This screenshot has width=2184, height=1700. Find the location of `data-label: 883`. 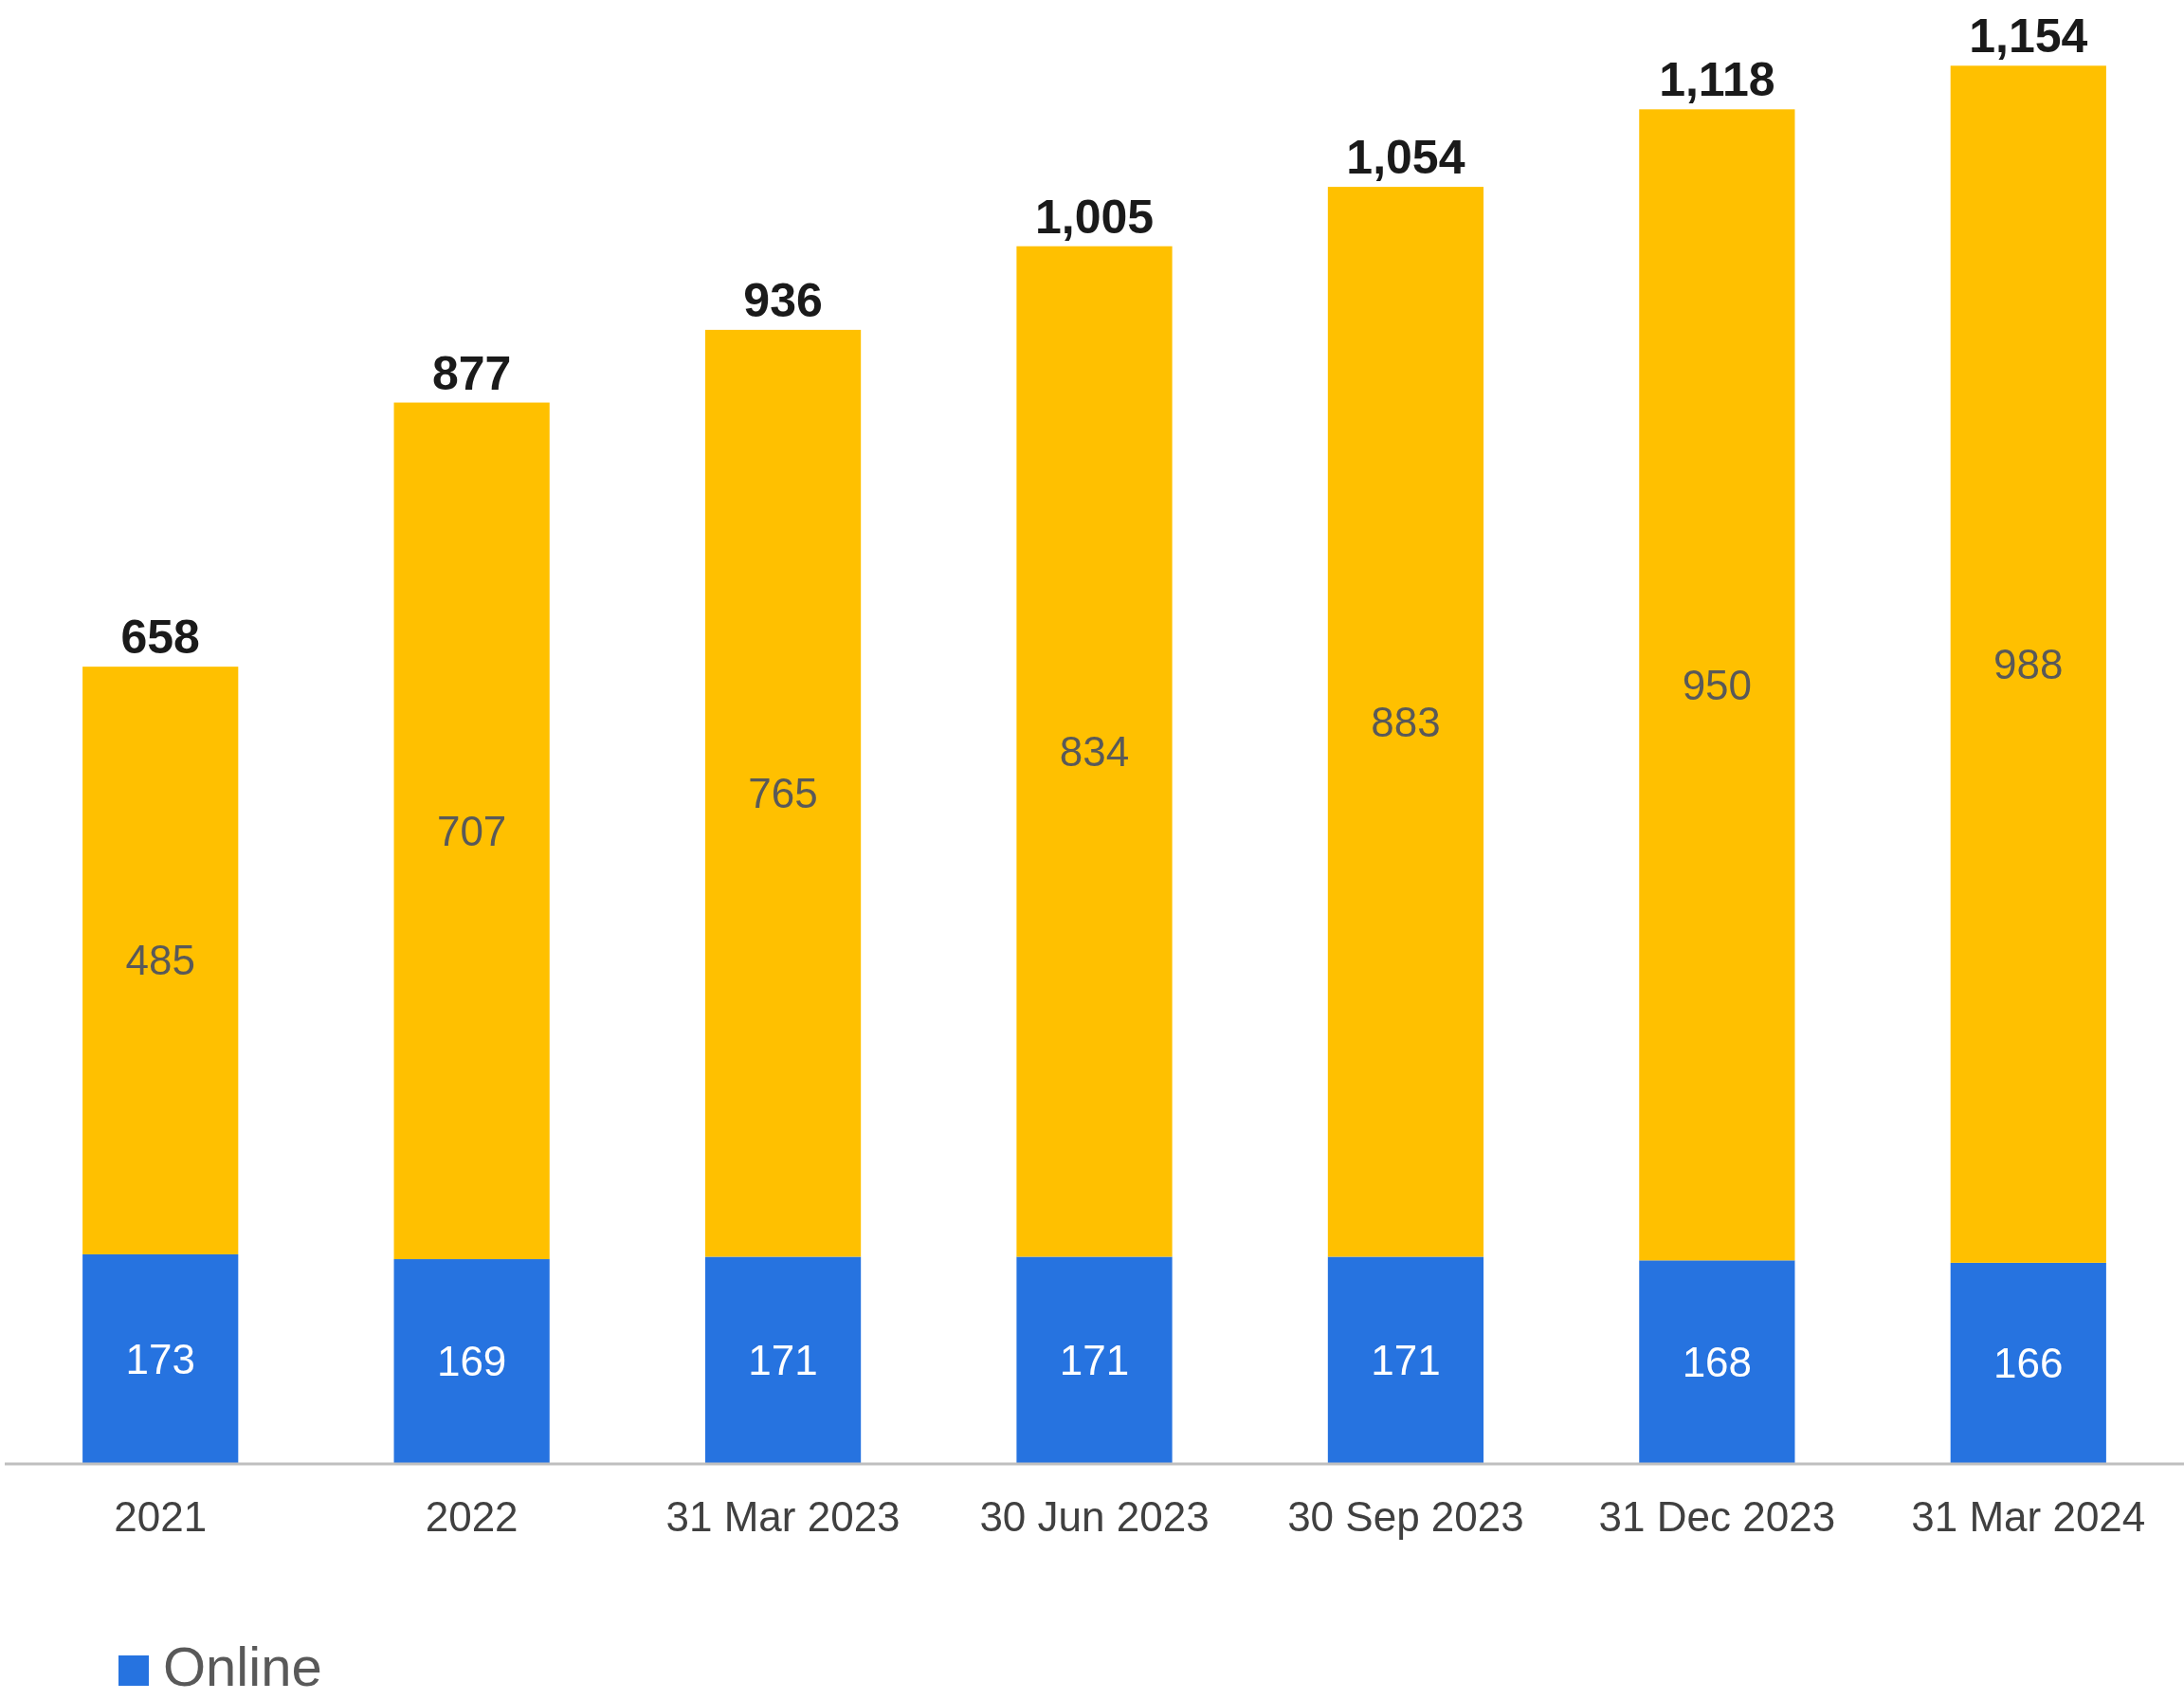

data-label: 883 is located at coordinates (1406, 721).